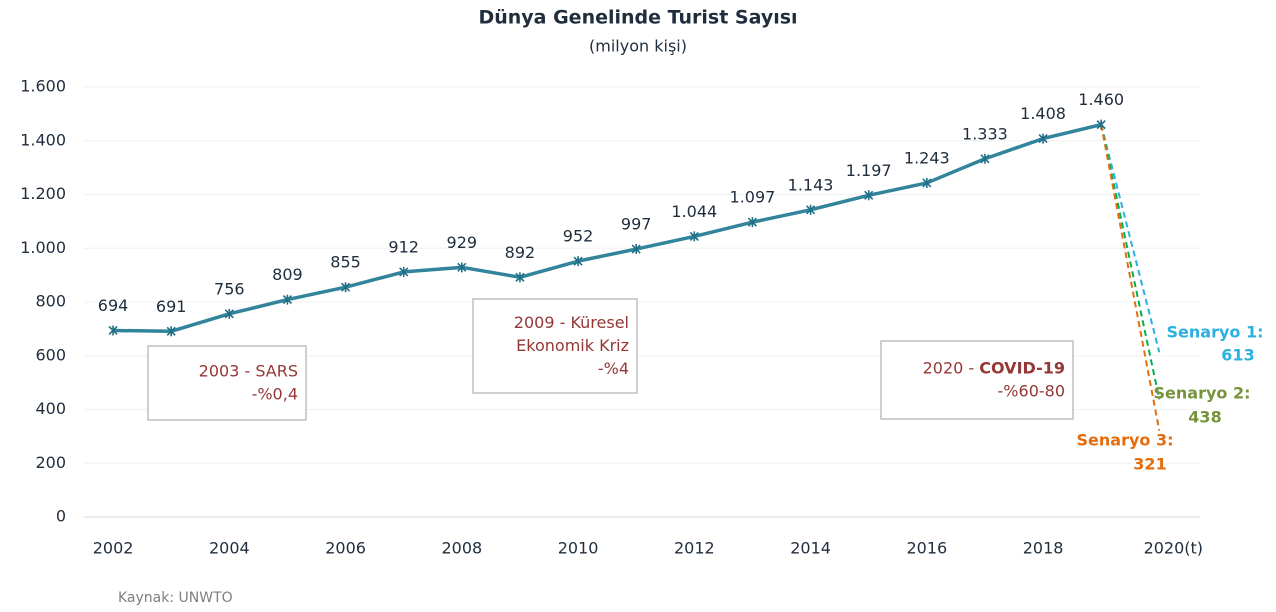 The image size is (1276, 612). I want to click on data-label: 1.143, so click(811, 184).